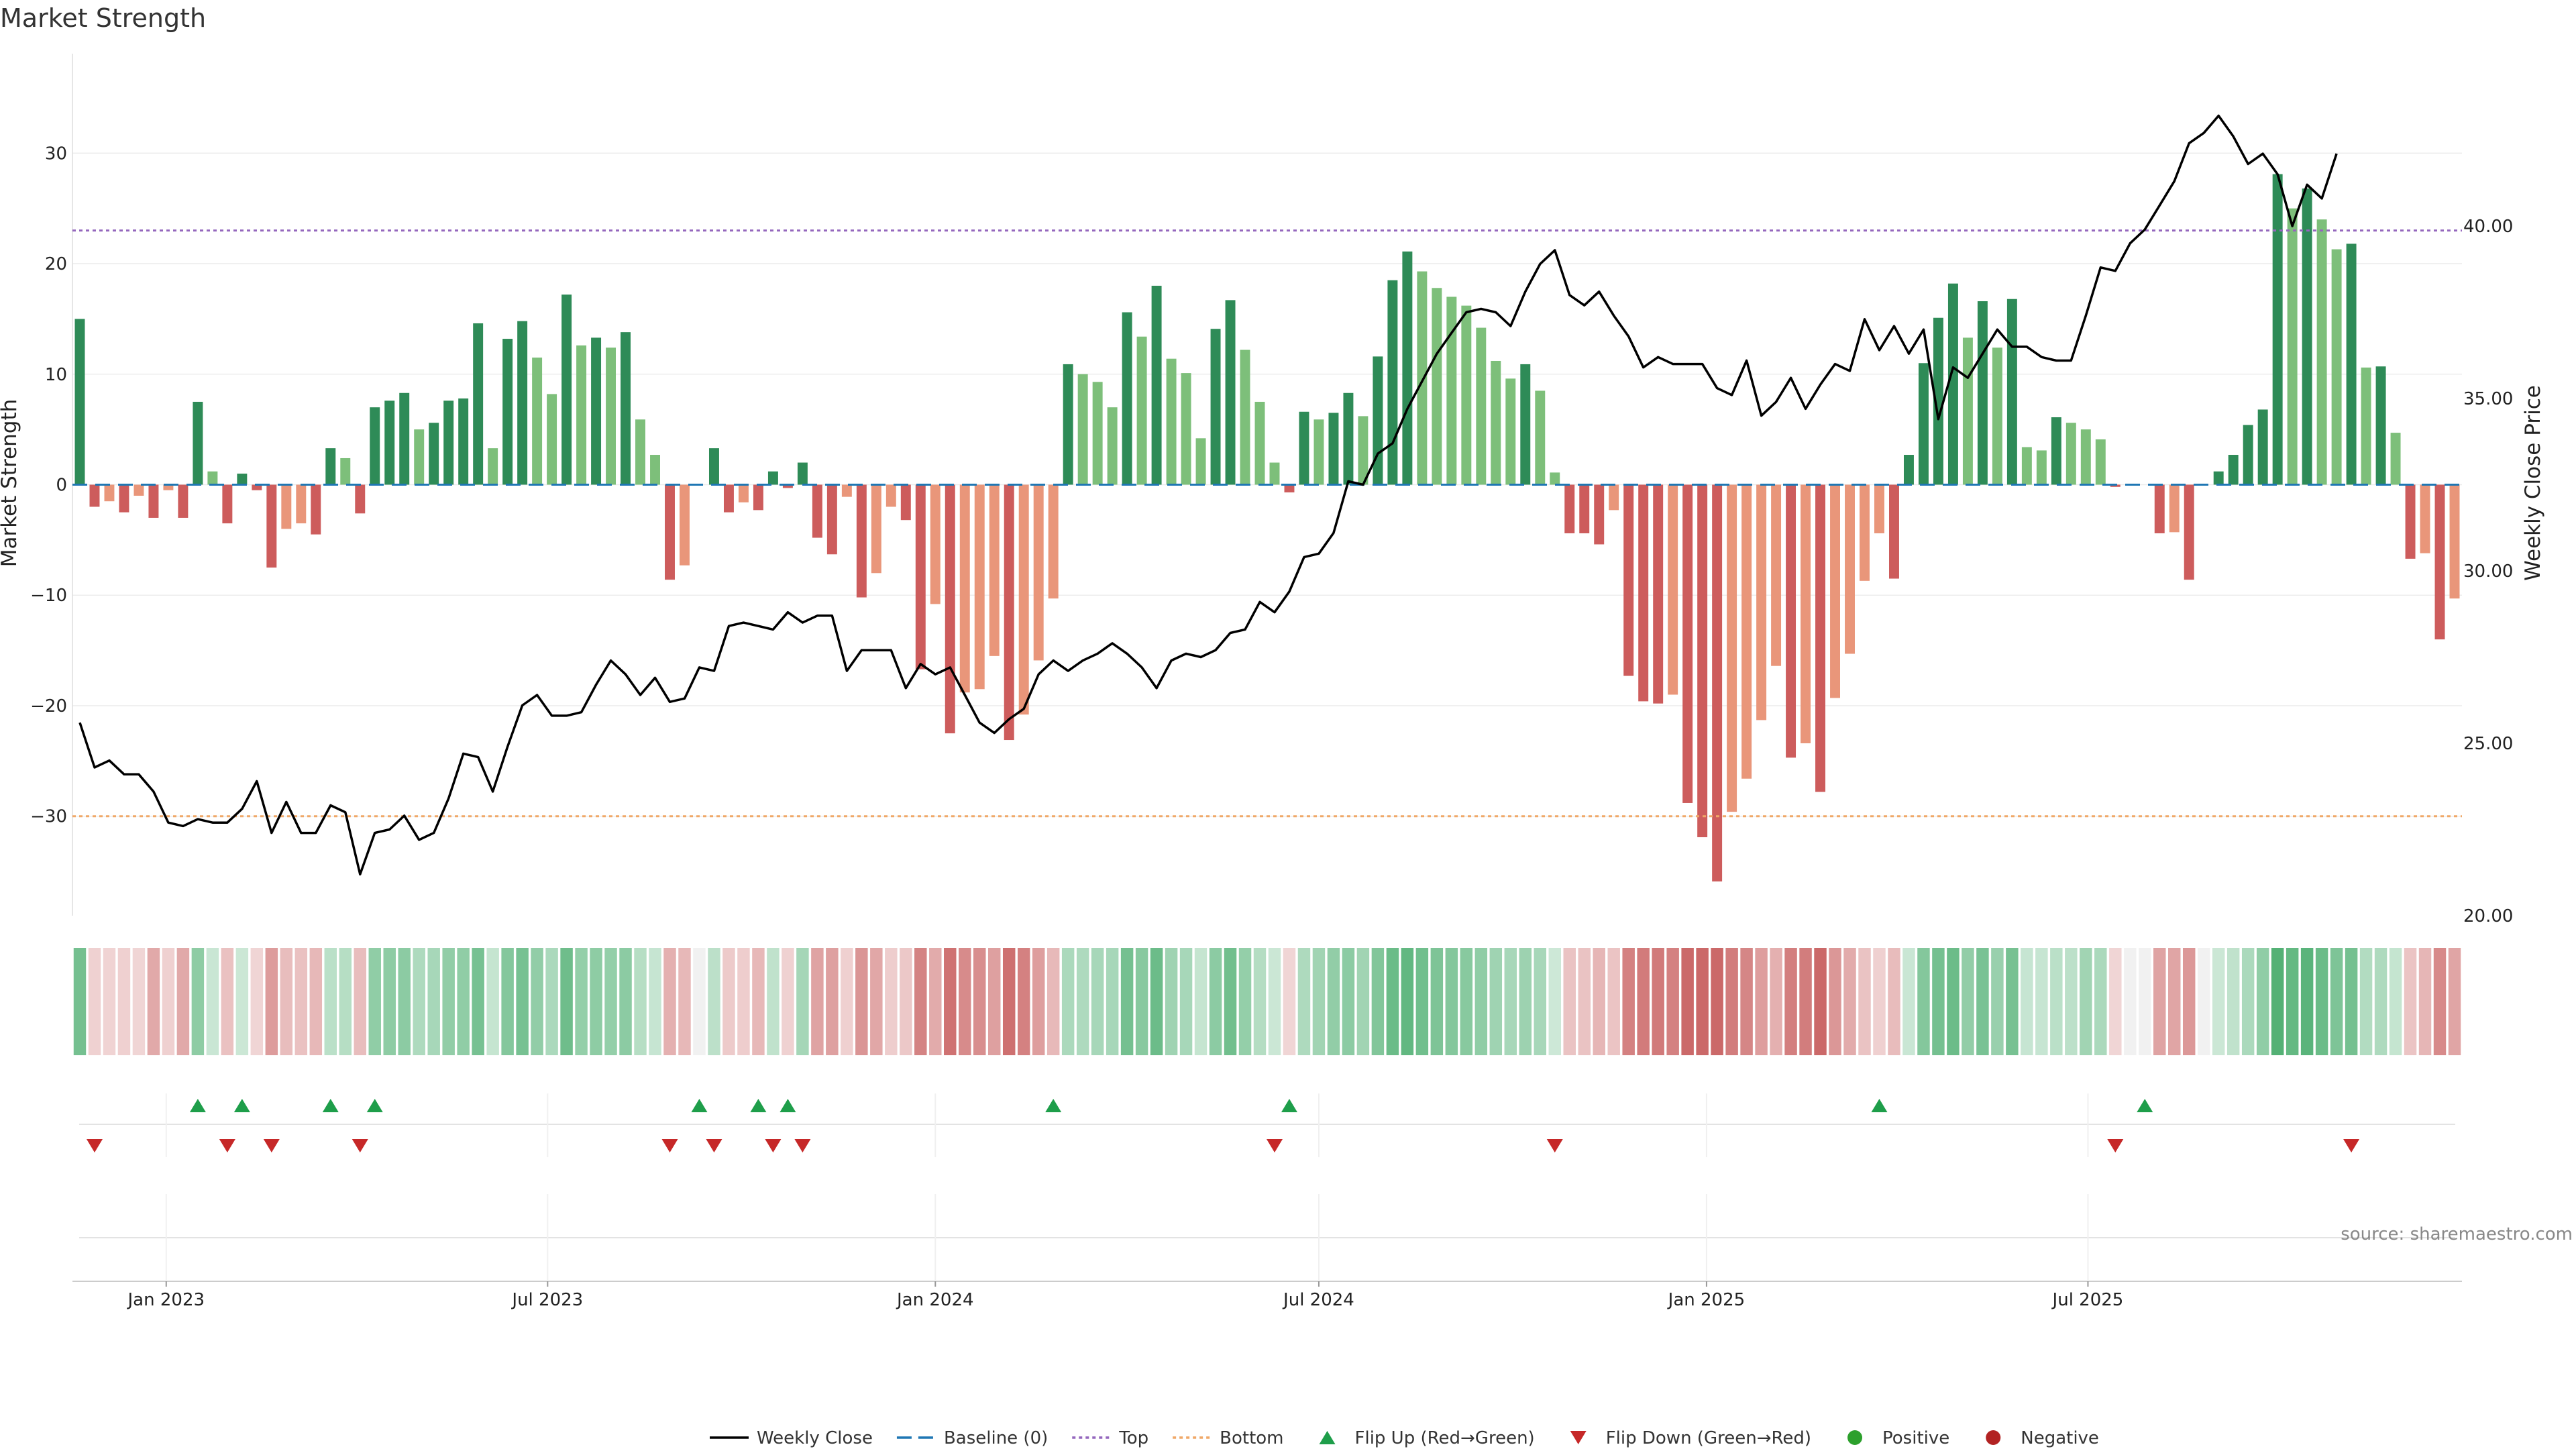 Image resolution: width=2576 pixels, height=1449 pixels. I want to click on legend-flip-down-swatch, so click(1578, 1437).